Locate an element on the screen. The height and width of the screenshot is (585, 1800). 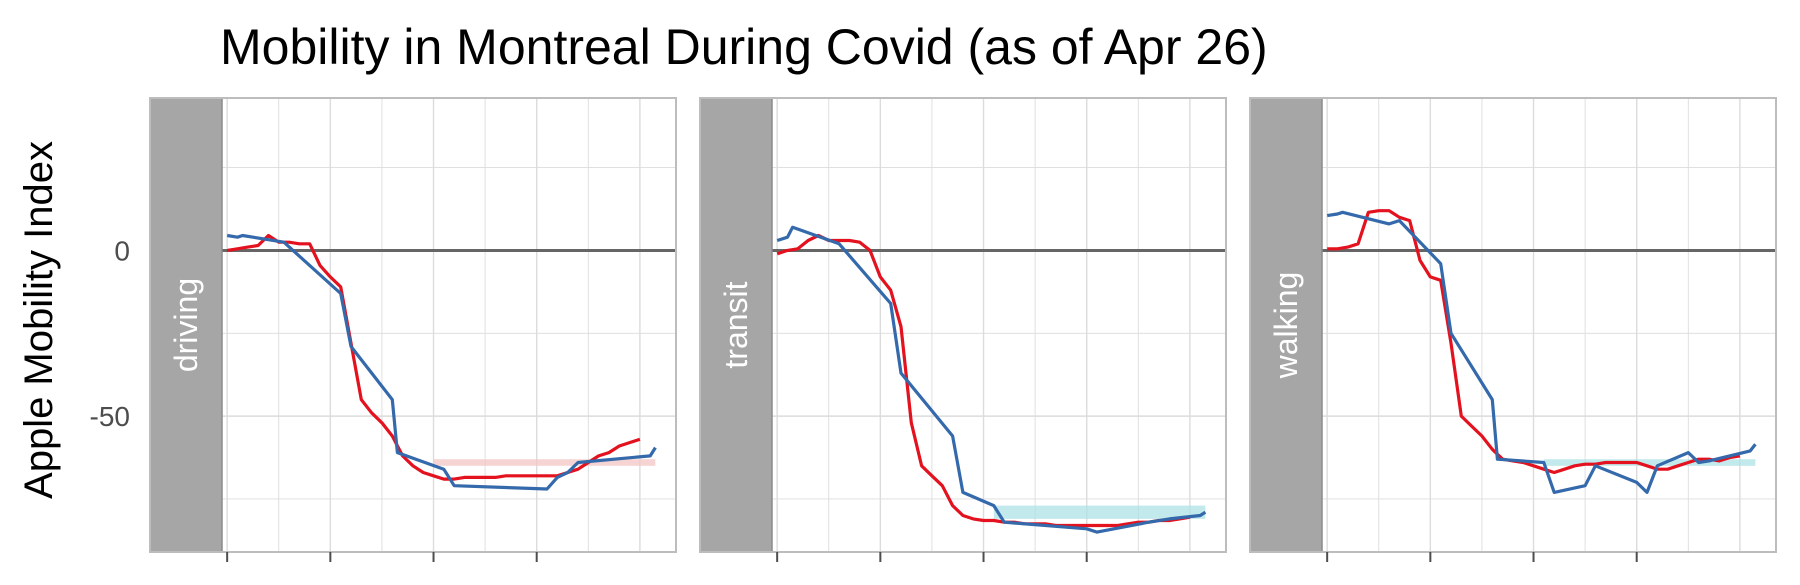
facet-label: transit is located at coordinates (736, 324).